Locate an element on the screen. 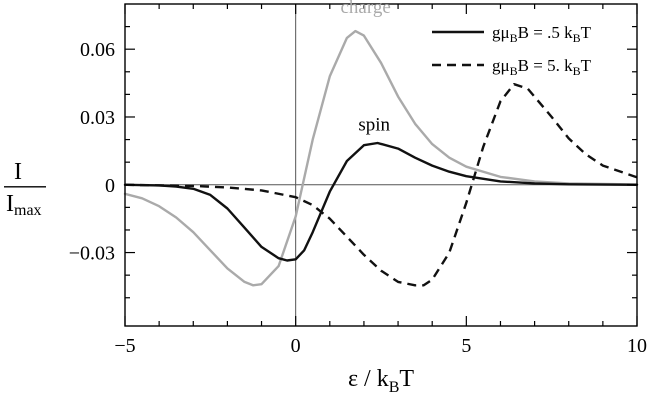 The width and height of the screenshot is (648, 394). annotation-spin: spin is located at coordinates (374, 125).